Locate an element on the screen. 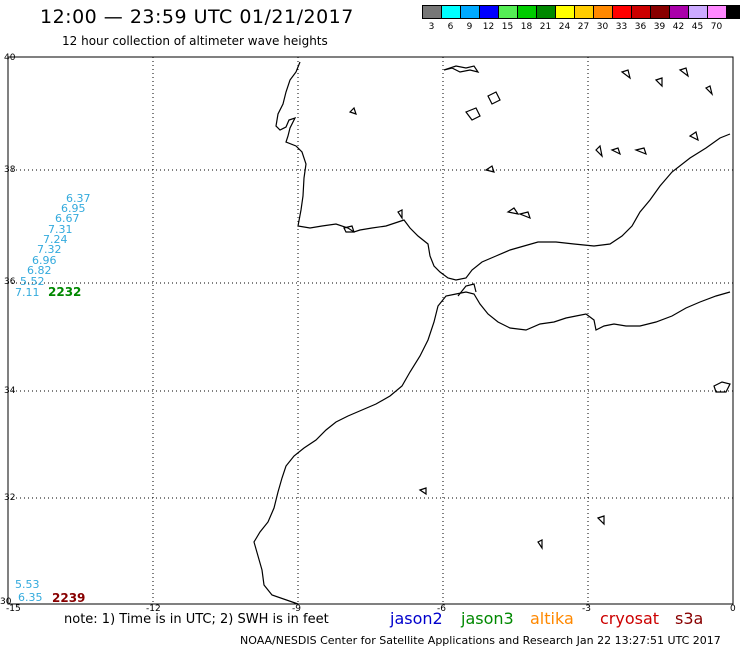 This screenshot has height=650, width=740. swh-value: 6.96 is located at coordinates (44, 260).